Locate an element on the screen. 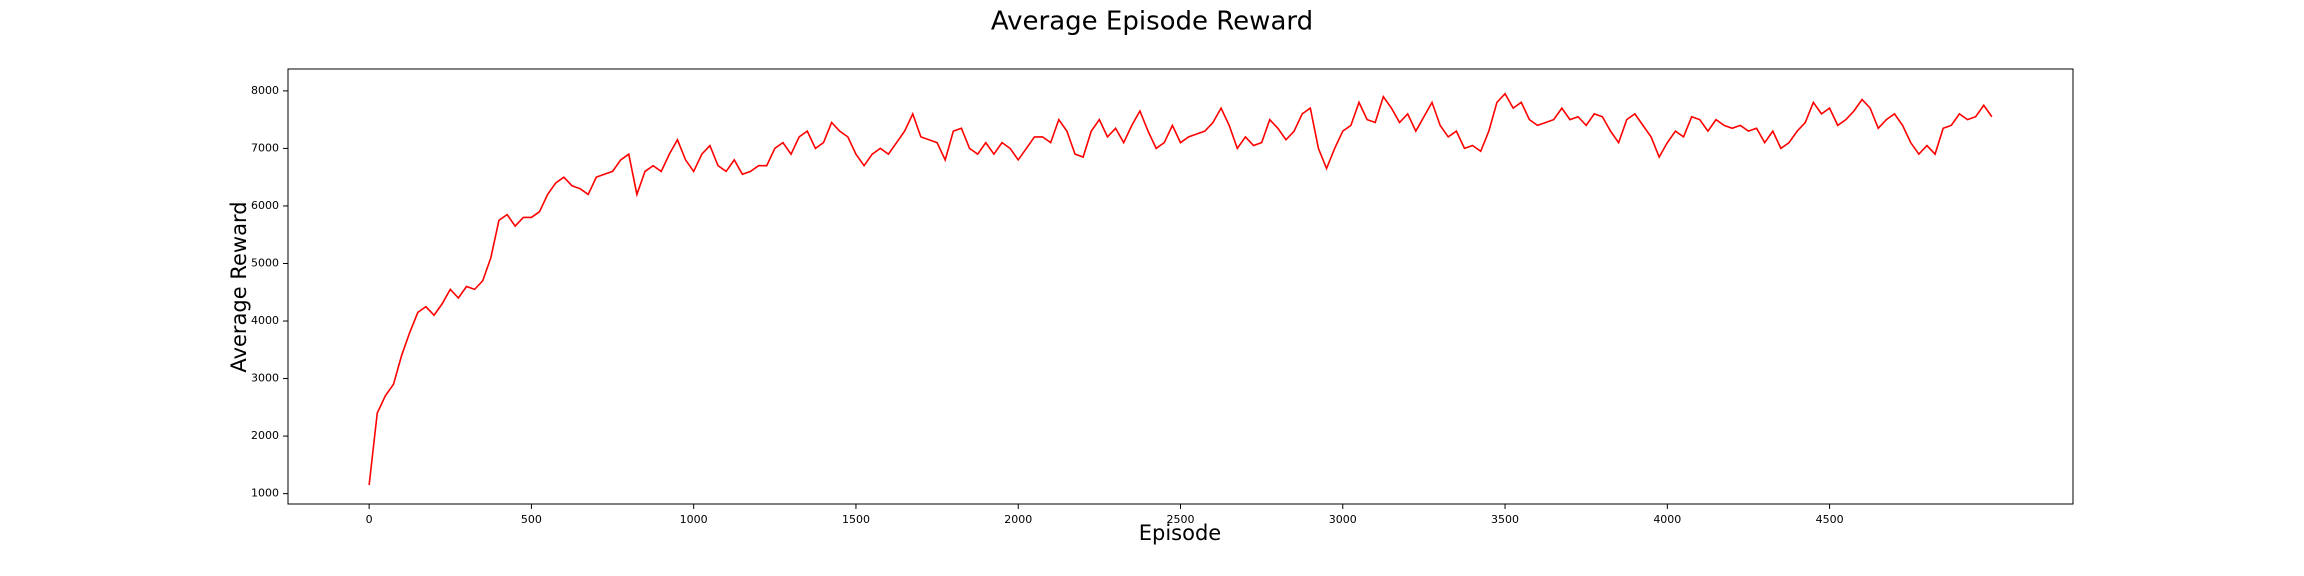 Image resolution: width=2304 pixels, height=576 pixels. x-tick-label: 500 is located at coordinates (531, 519).